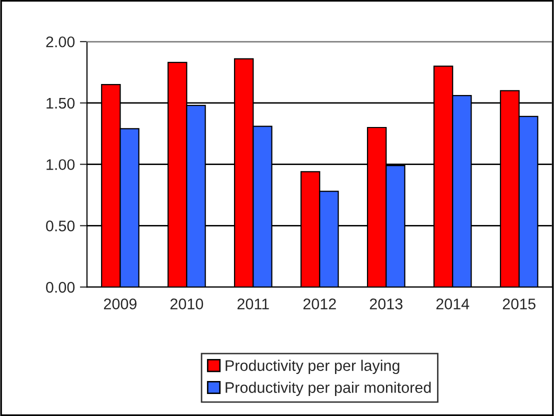 The height and width of the screenshot is (416, 554). Describe the element at coordinates (386, 304) in the screenshot. I see `x-tick-label: 2013` at that location.